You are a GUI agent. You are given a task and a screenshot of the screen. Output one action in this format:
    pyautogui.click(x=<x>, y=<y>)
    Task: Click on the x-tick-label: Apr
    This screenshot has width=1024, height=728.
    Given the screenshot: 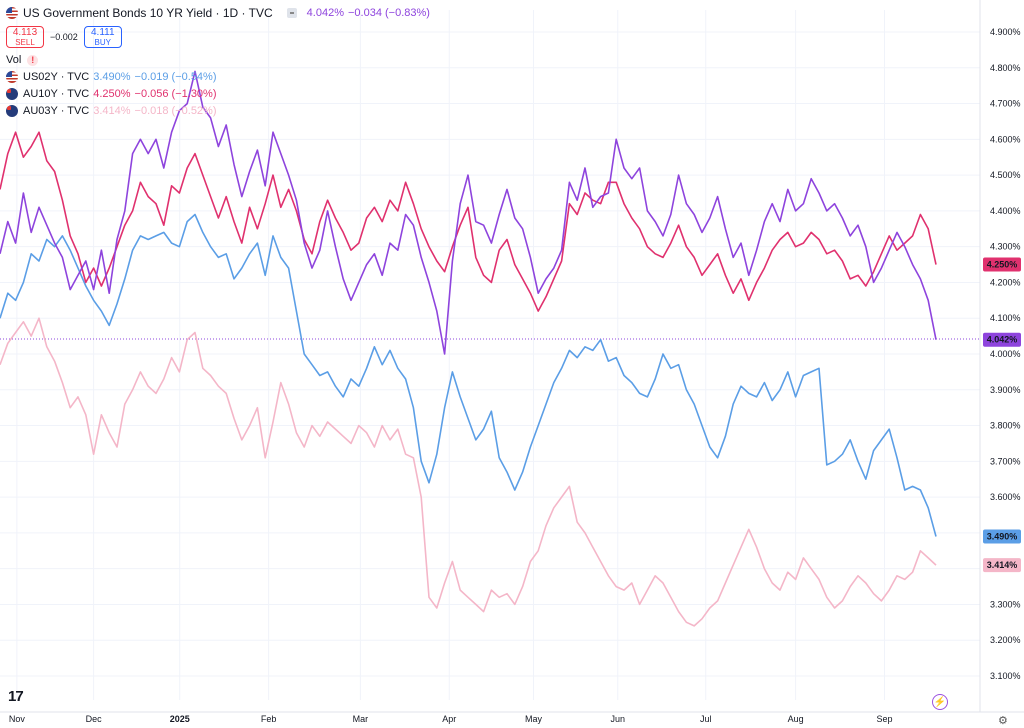 What is the action you would take?
    pyautogui.click(x=449, y=719)
    